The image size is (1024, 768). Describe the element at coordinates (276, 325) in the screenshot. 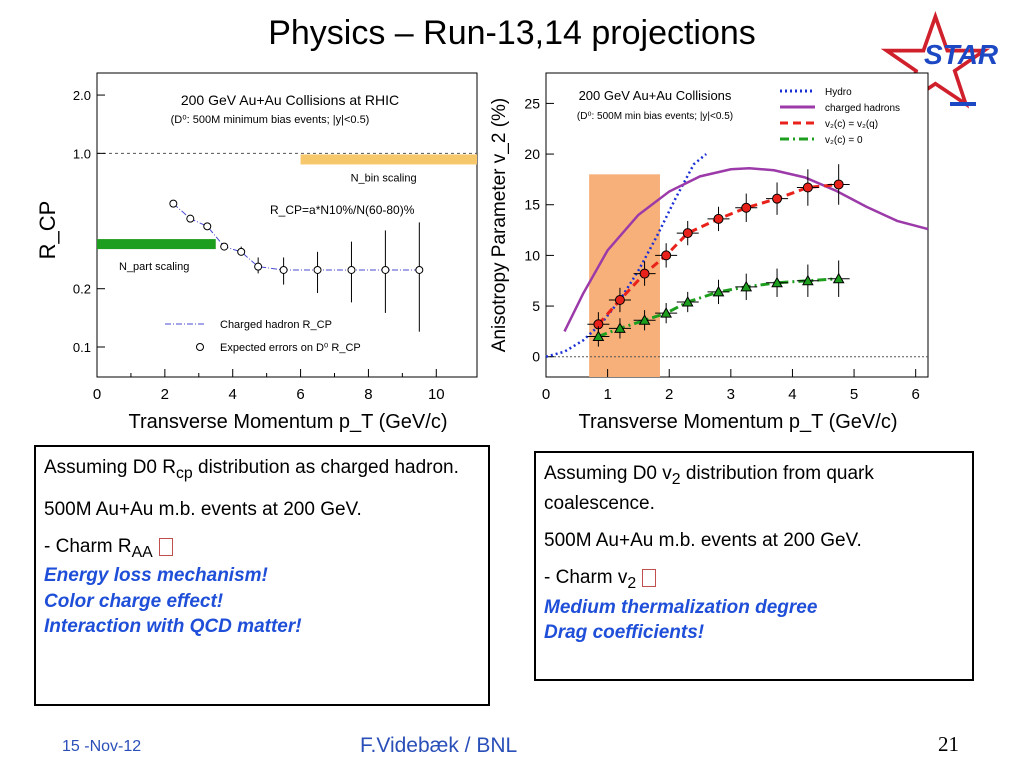

I see `rcp-legend-label: Charged hadron R_CP` at that location.